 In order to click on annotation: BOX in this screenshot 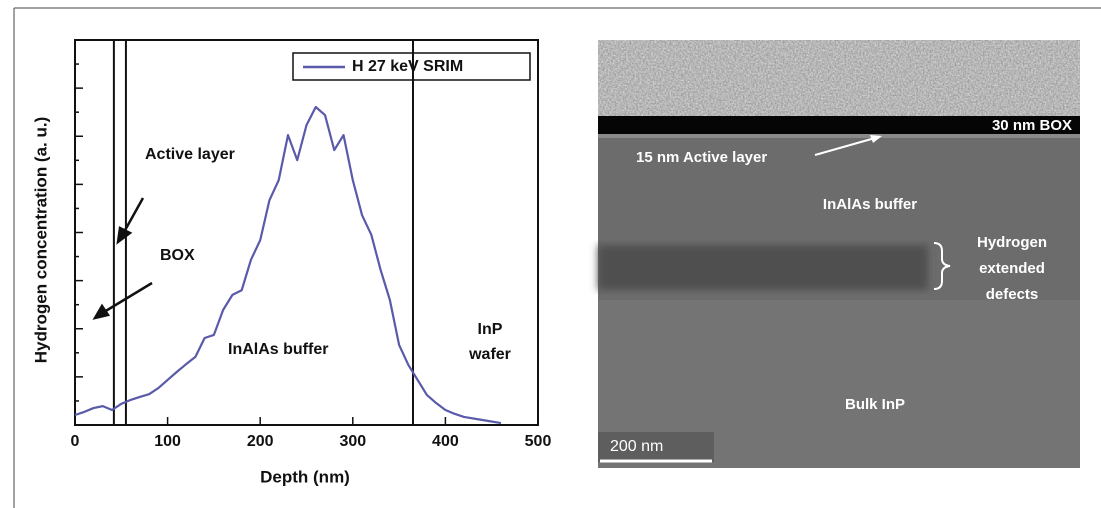, I will do `click(177, 255)`.